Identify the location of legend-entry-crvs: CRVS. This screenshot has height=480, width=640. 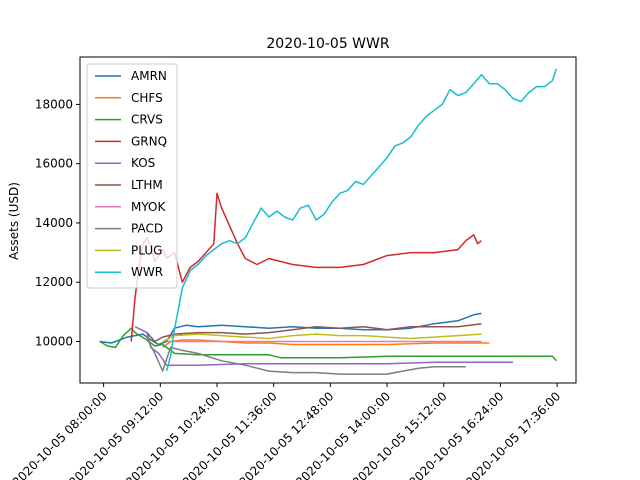
(129, 120).